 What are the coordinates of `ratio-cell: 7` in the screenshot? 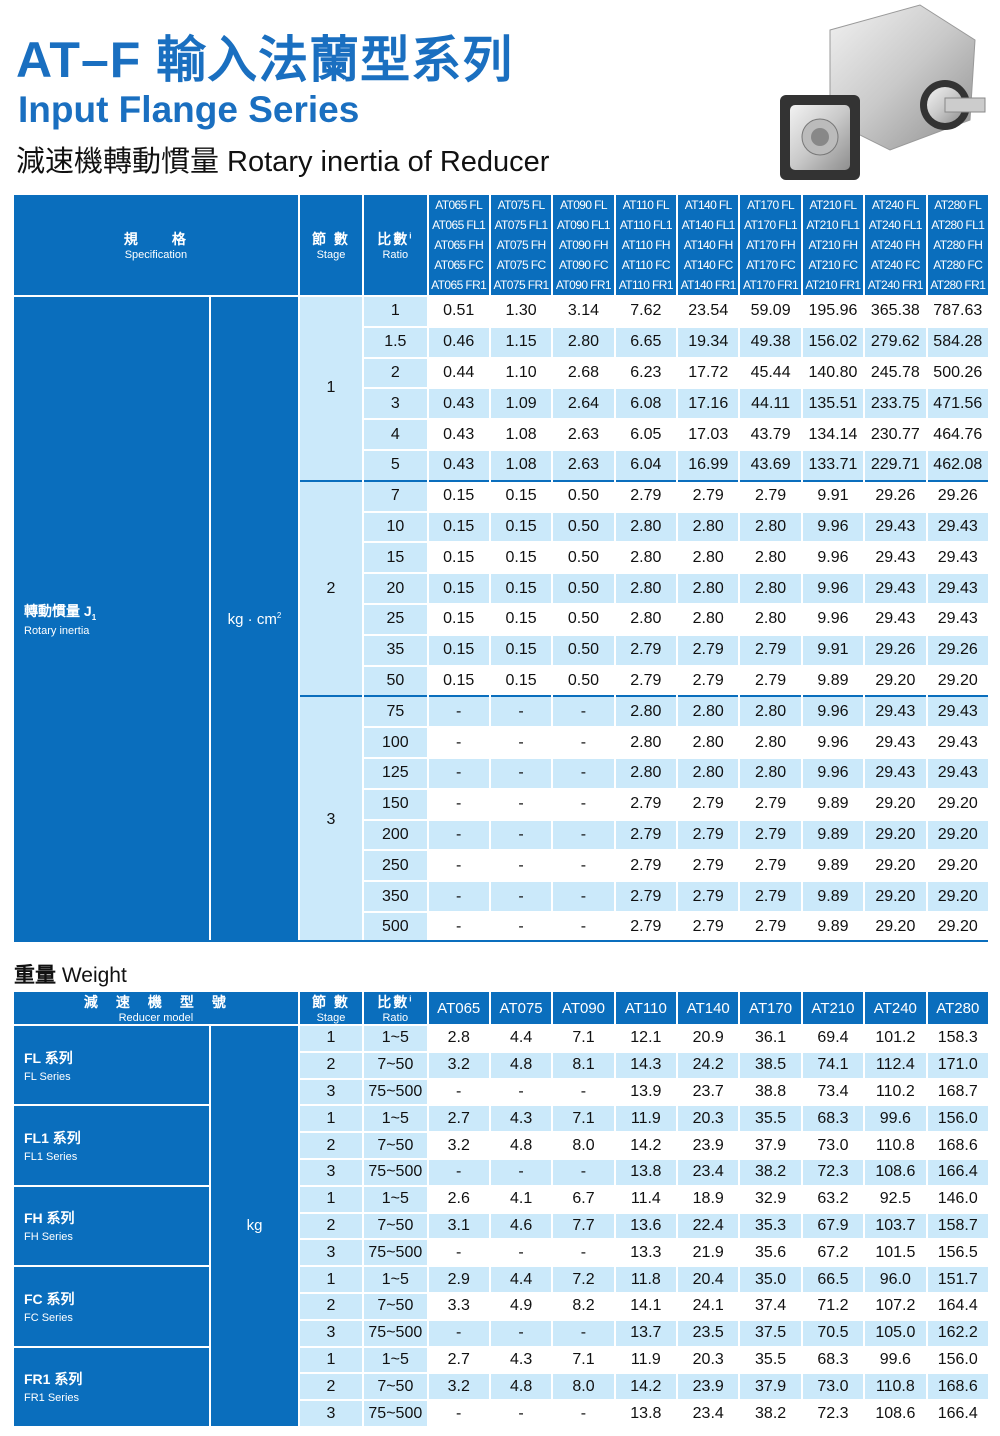 It's located at (395, 496).